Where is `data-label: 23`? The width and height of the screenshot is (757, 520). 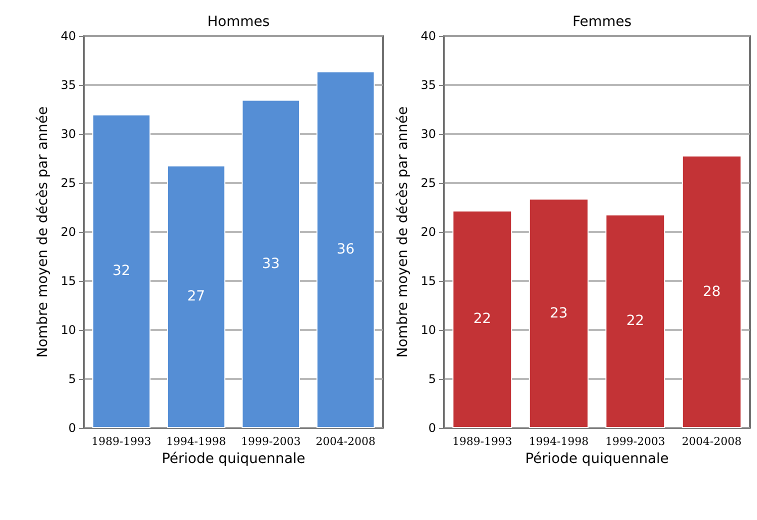 data-label: 23 is located at coordinates (559, 313).